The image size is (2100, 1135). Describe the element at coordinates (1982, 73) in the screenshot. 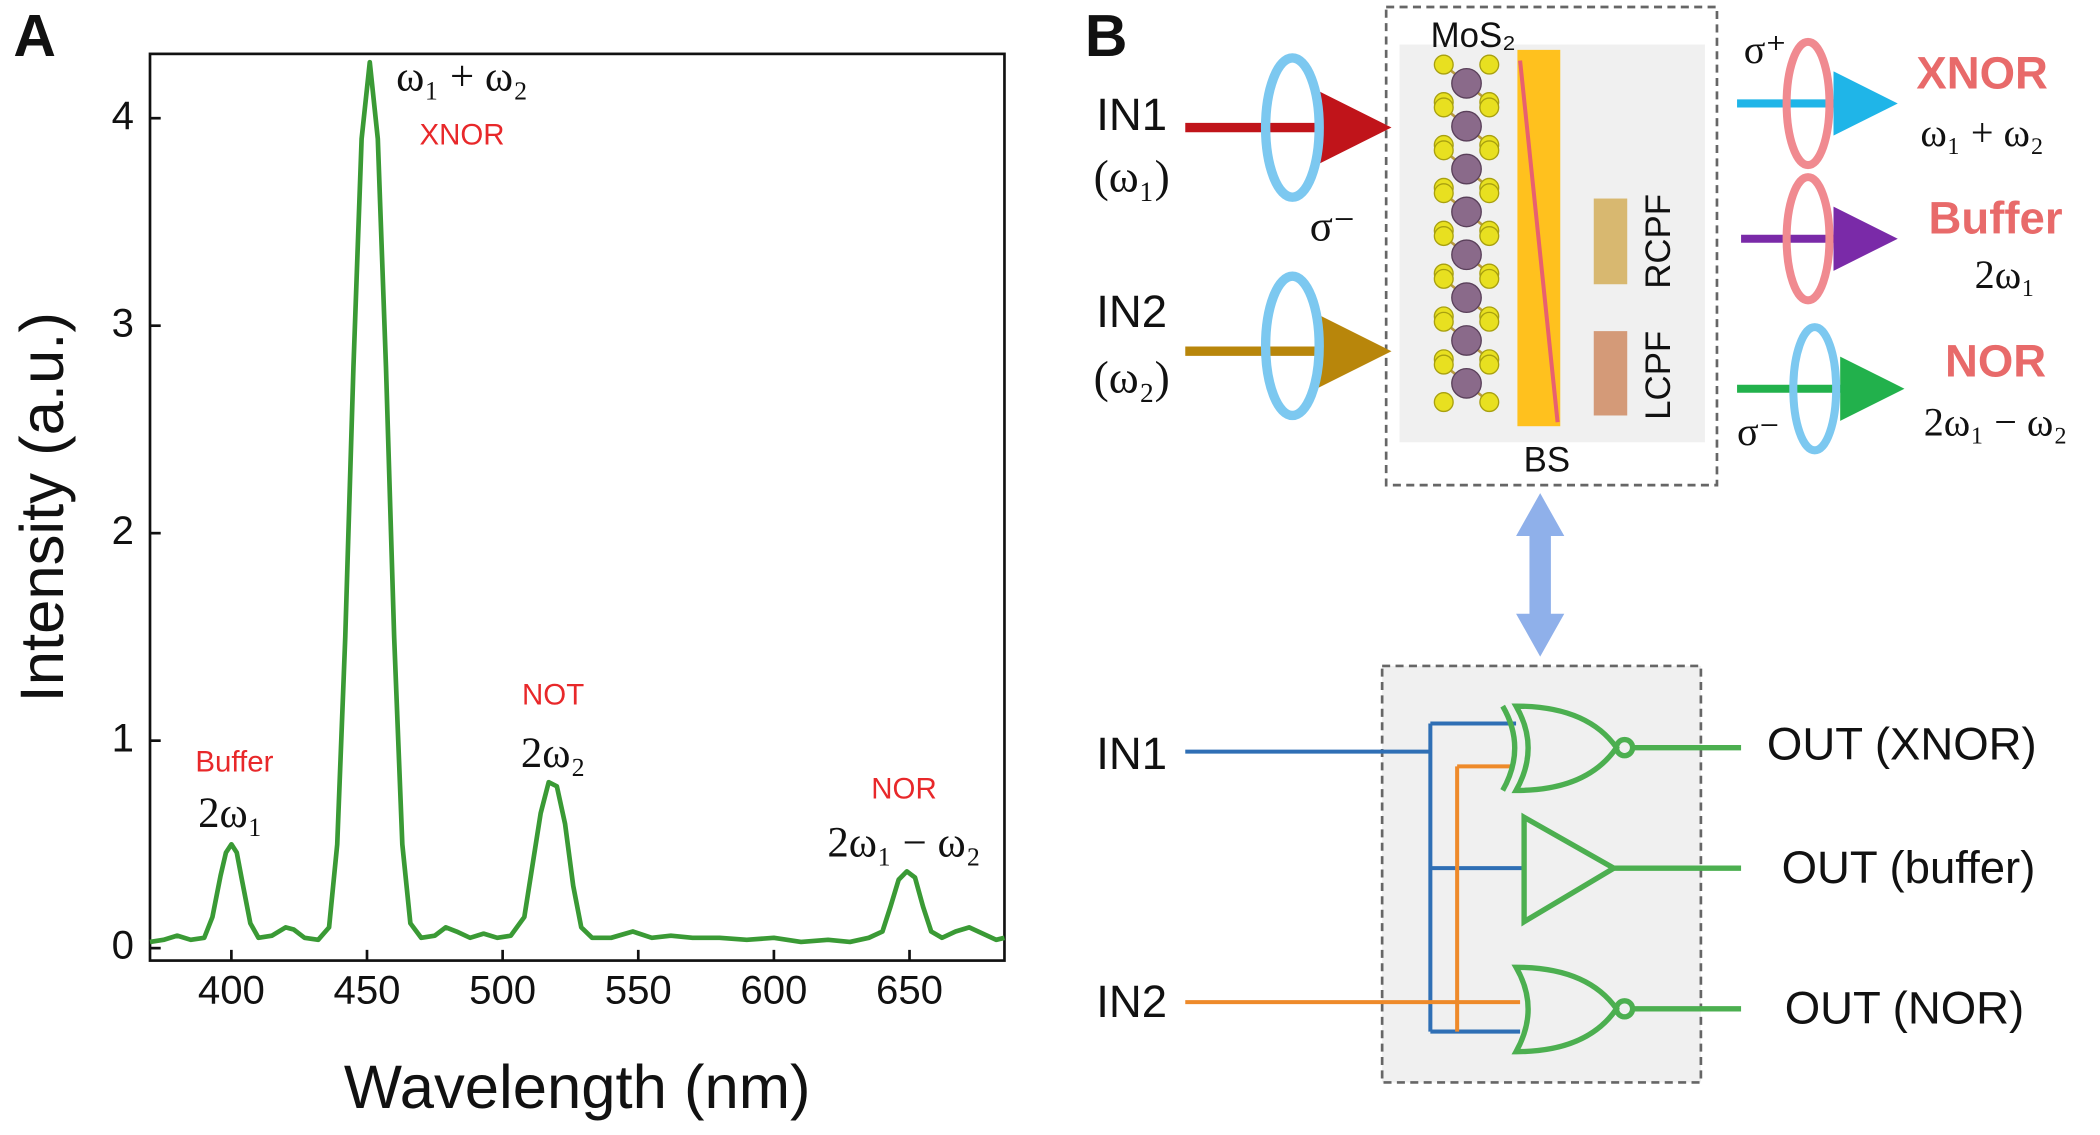

I see `output-gate: XNOR` at that location.